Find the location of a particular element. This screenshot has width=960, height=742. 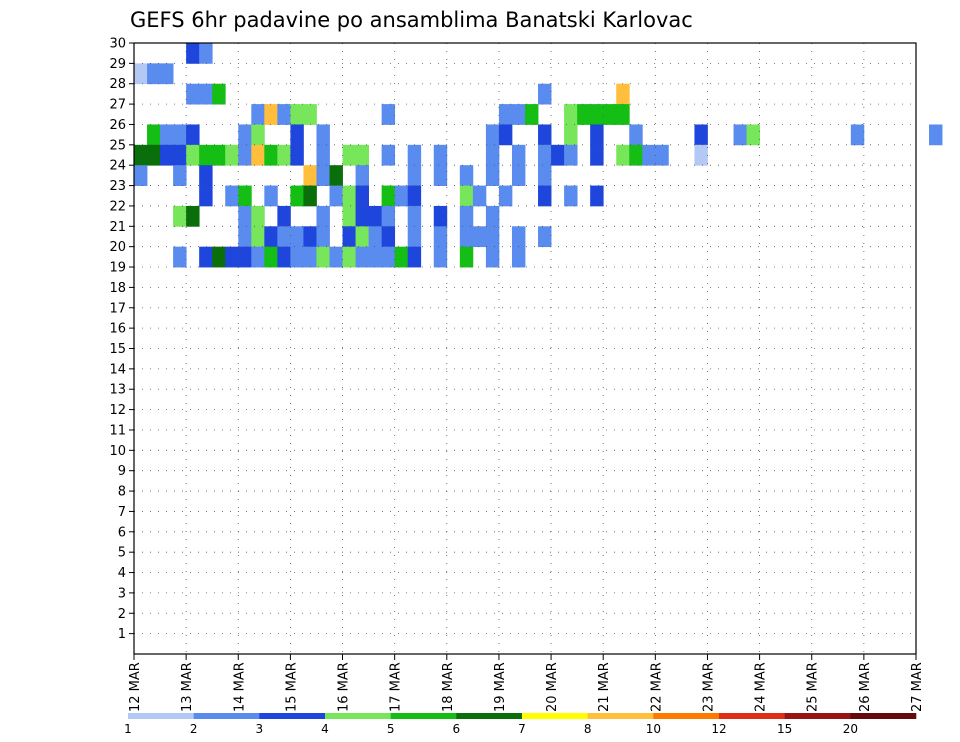

y-tick-label: 15 is located at coordinates (117, 349).